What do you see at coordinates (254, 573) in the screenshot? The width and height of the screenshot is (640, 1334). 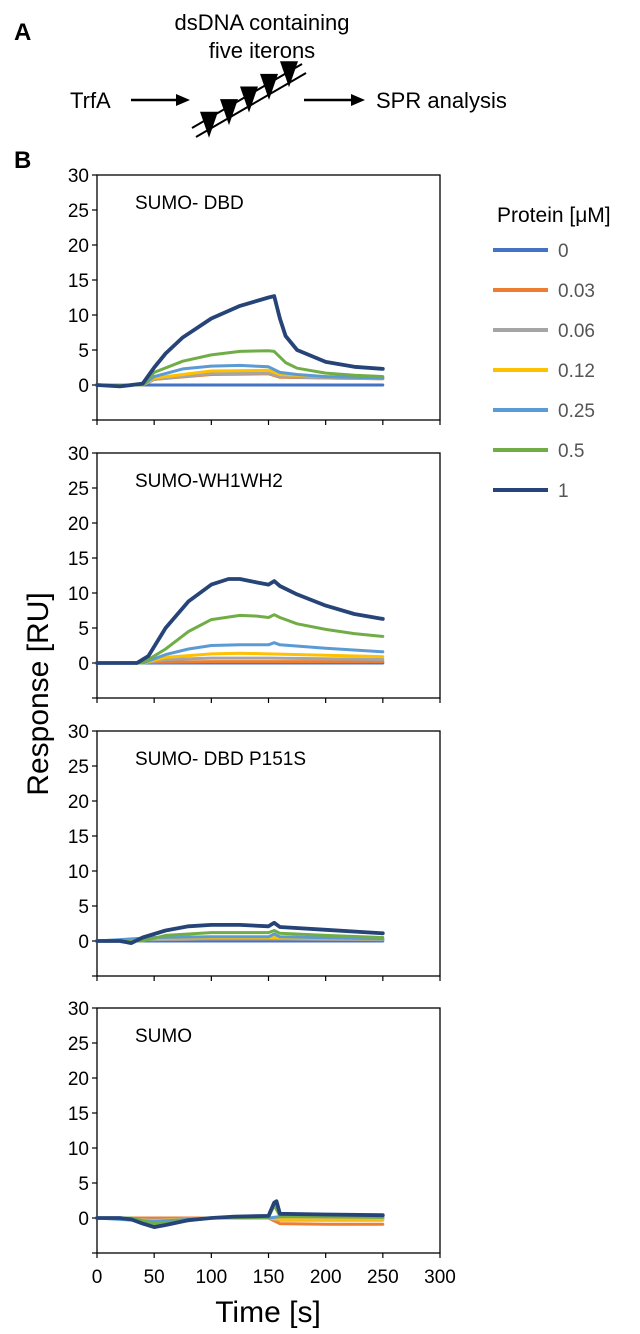 I see `panel-2: 30 25 20 15 10 5 0 SUMO-WH1WH2` at bounding box center [254, 573].